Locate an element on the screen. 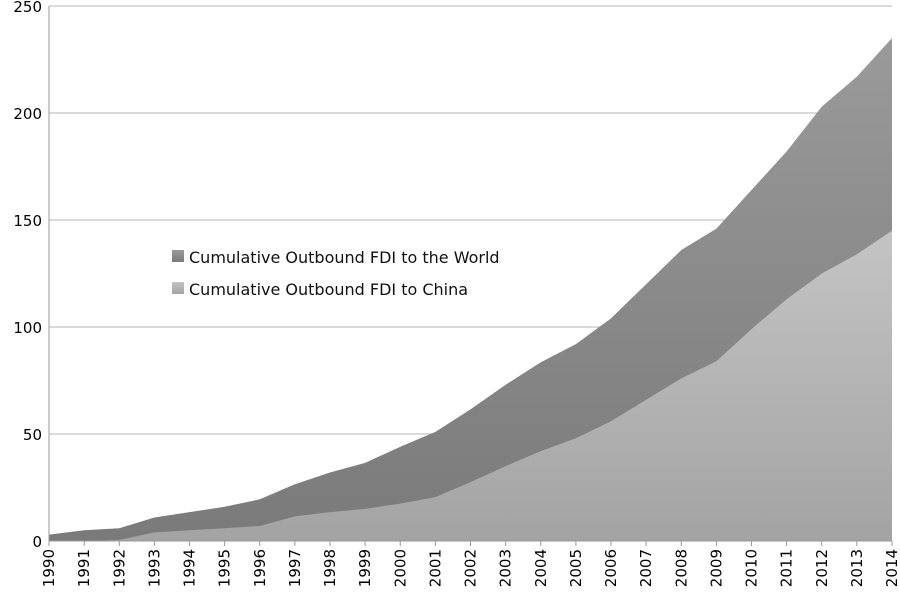 This screenshot has width=900, height=594. legend-swatch-china is located at coordinates (178, 288).